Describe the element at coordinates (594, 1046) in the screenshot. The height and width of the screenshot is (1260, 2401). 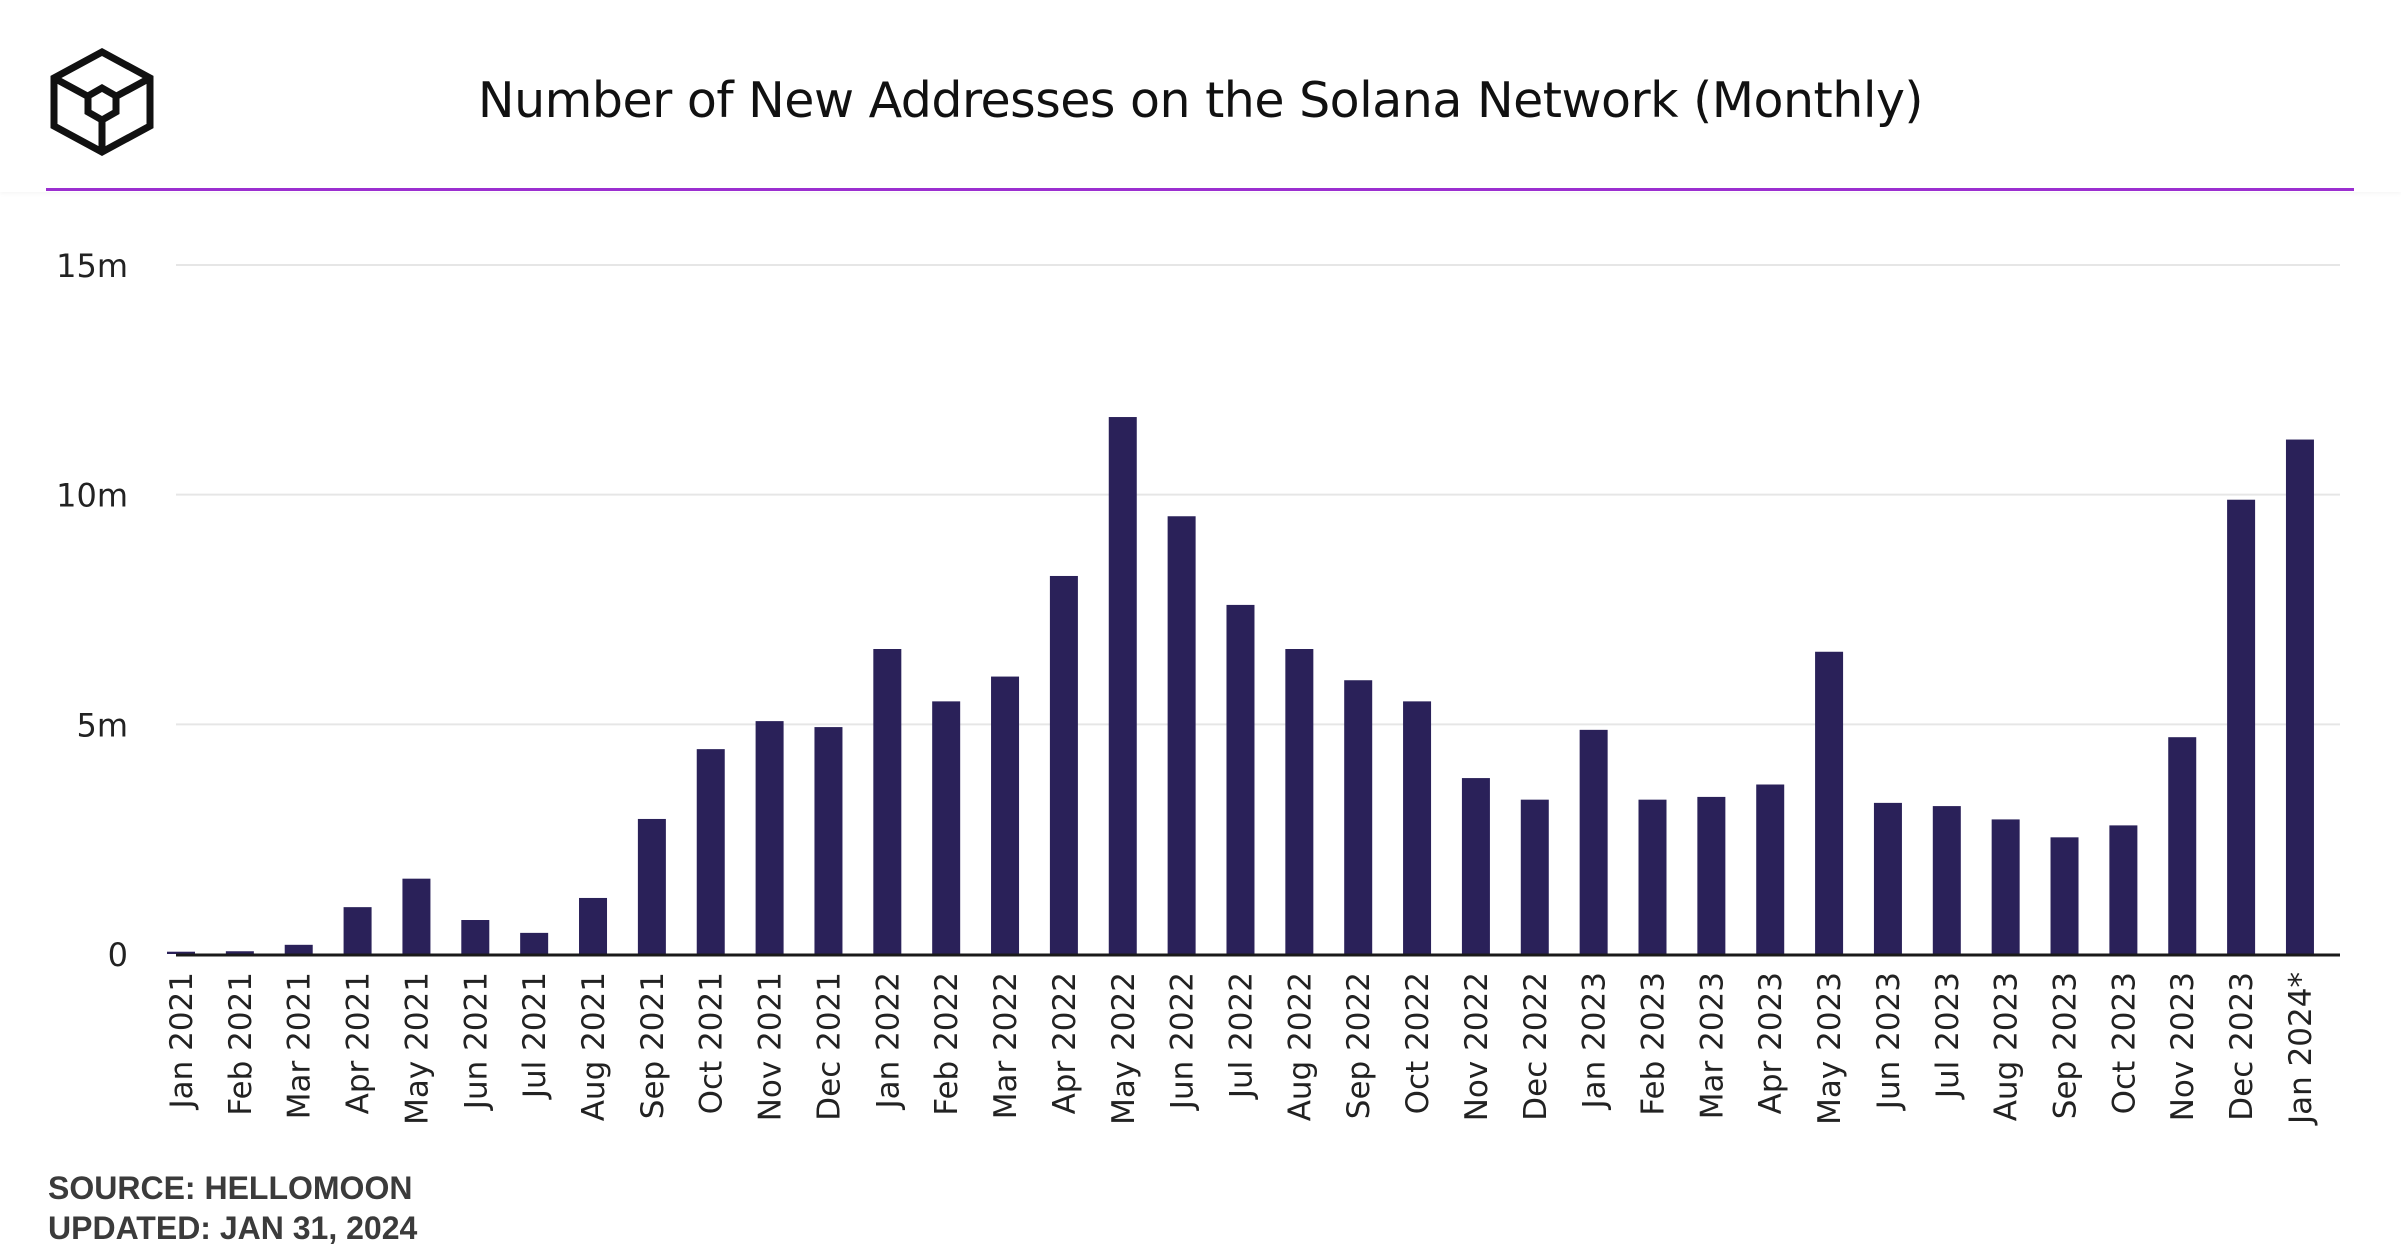
I see `x-tick-label: Aug 2021` at that location.